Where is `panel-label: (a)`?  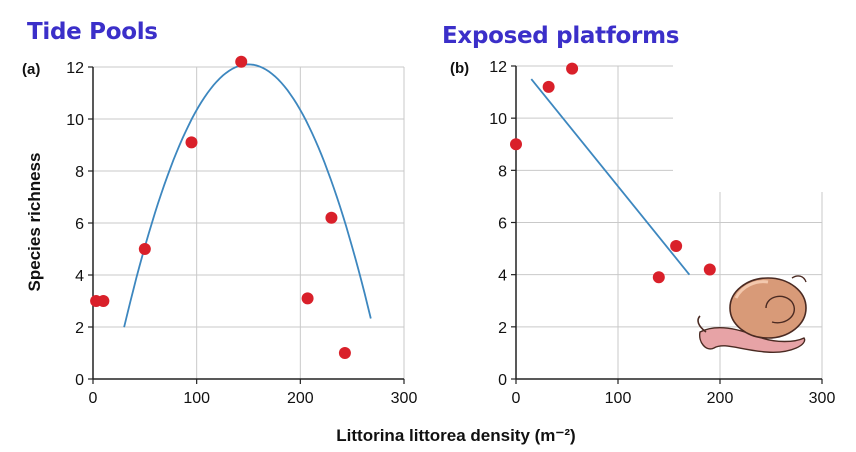 panel-label: (a) is located at coordinates (31, 69).